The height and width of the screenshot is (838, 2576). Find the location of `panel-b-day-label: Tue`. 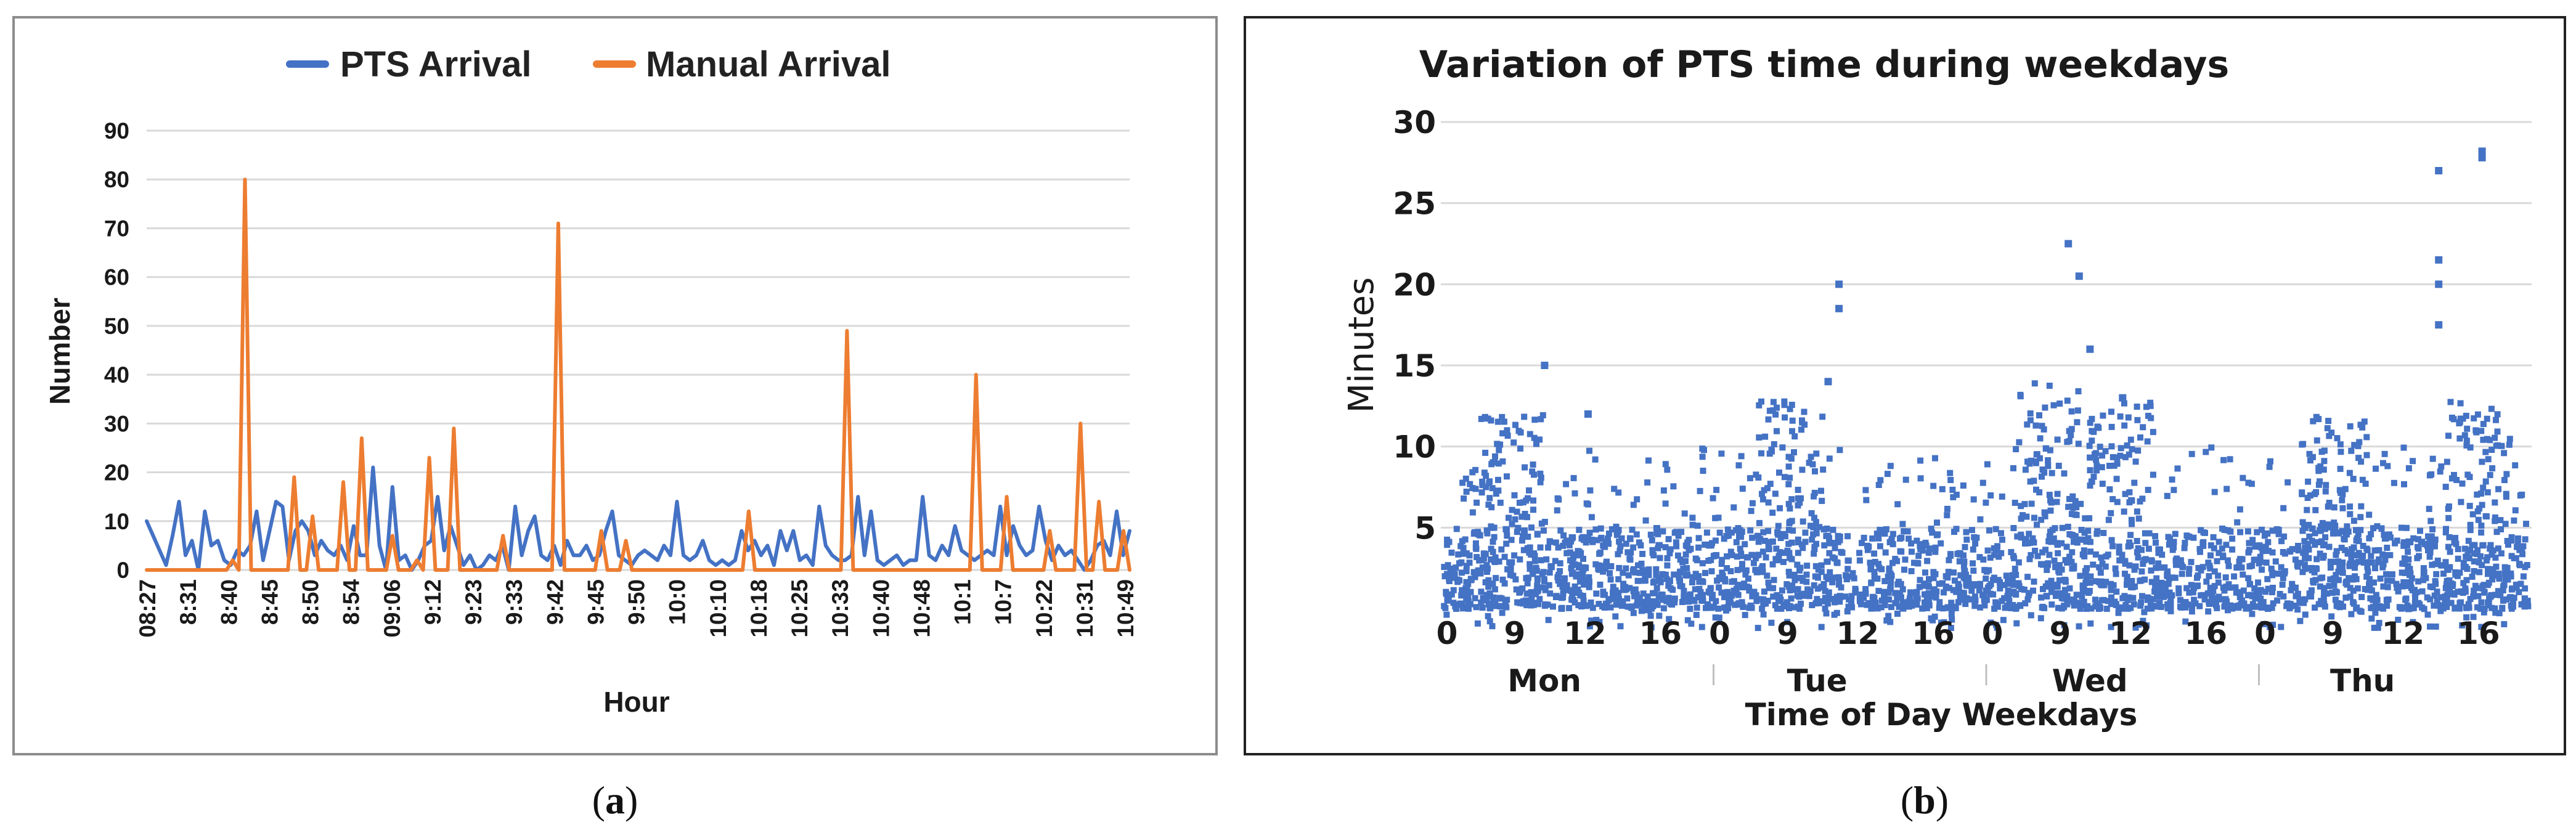

panel-b-day-label: Tue is located at coordinates (1817, 681).